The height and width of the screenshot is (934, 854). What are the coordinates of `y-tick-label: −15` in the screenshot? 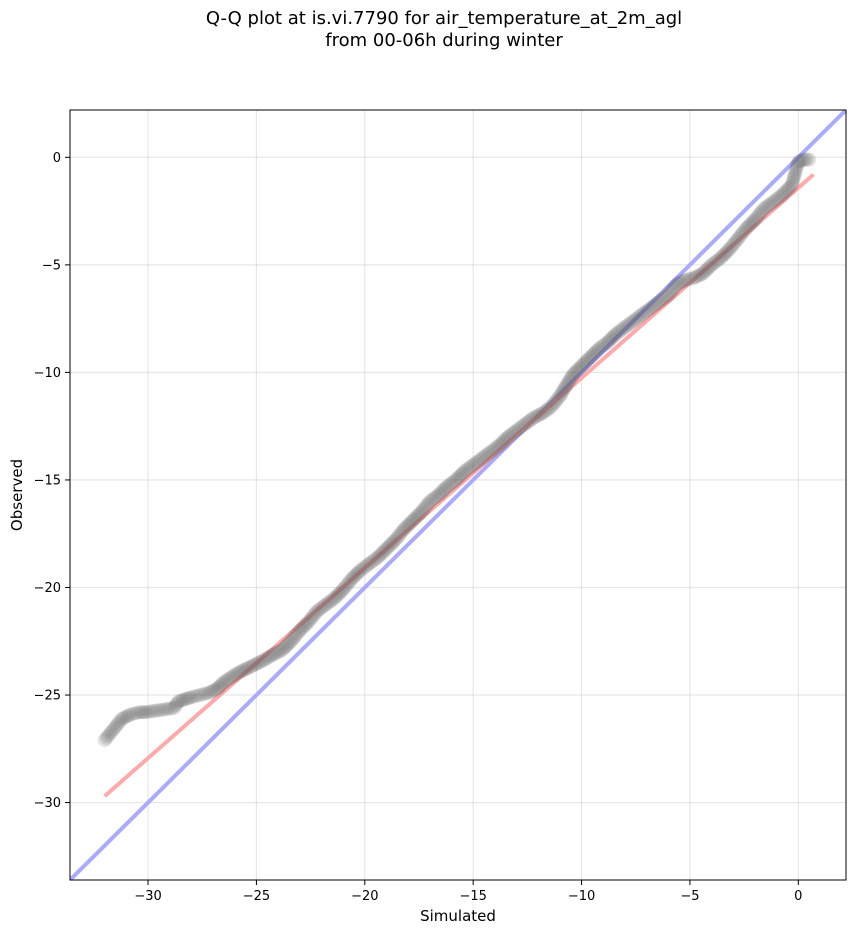 It's located at (47, 480).